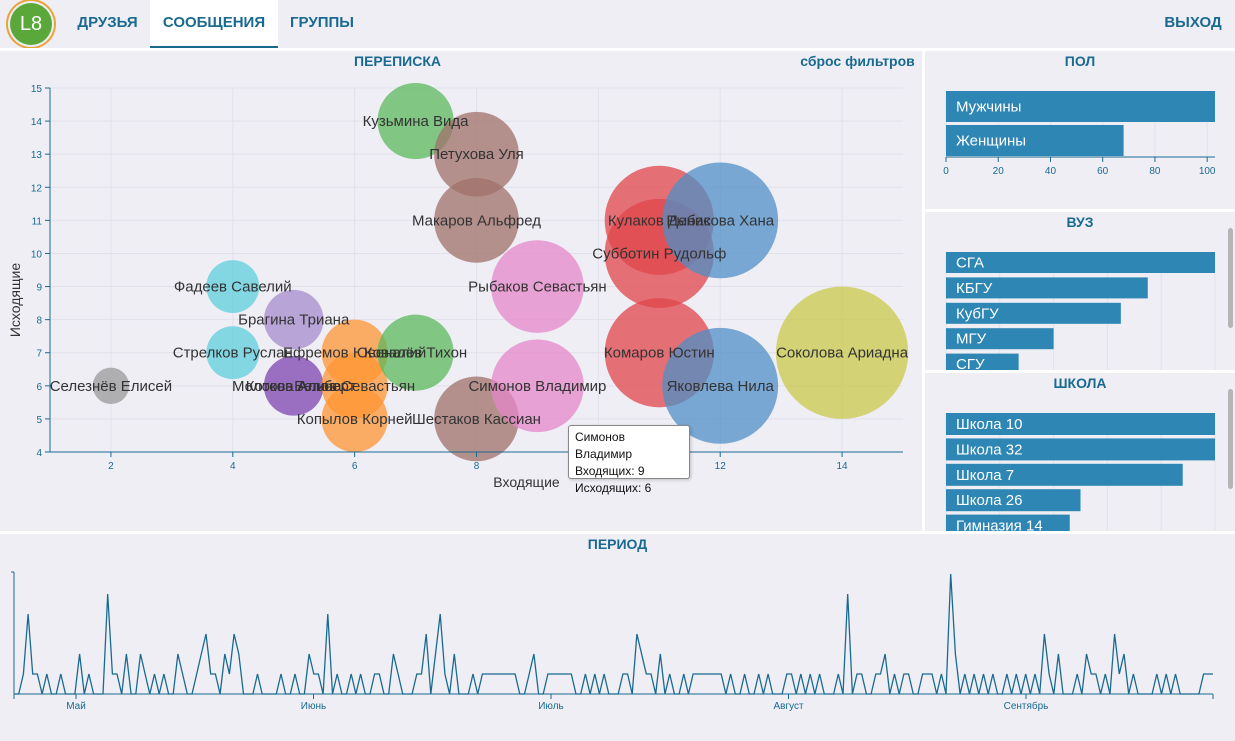 The width and height of the screenshot is (1235, 741). Describe the element at coordinates (613, 488) in the screenshot. I see `tooltip-outgoing: Исходящих: 6` at that location.